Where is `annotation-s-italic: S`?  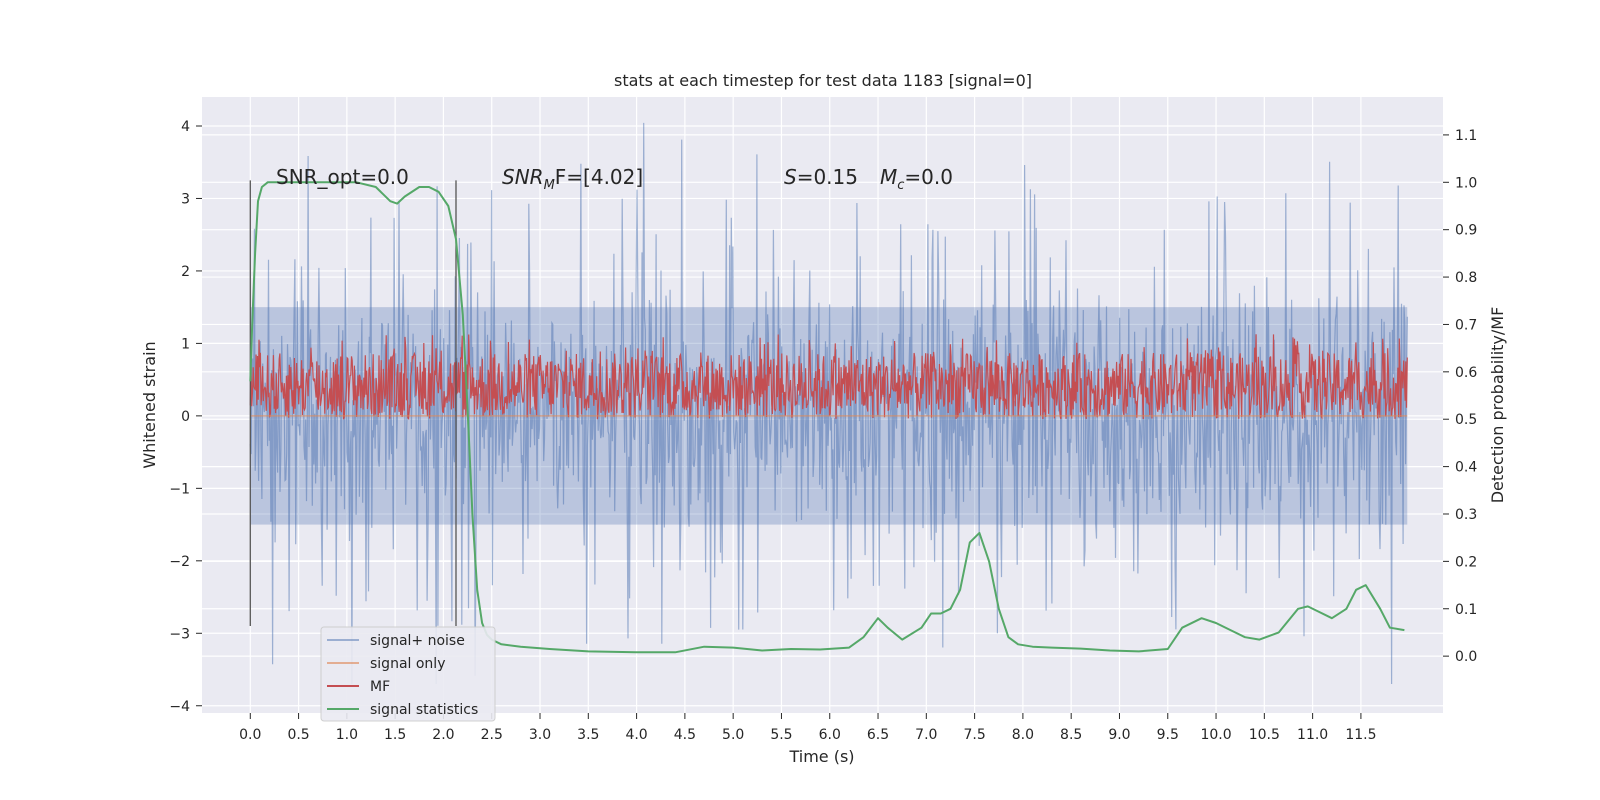
annotation-s-italic: S is located at coordinates (790, 177).